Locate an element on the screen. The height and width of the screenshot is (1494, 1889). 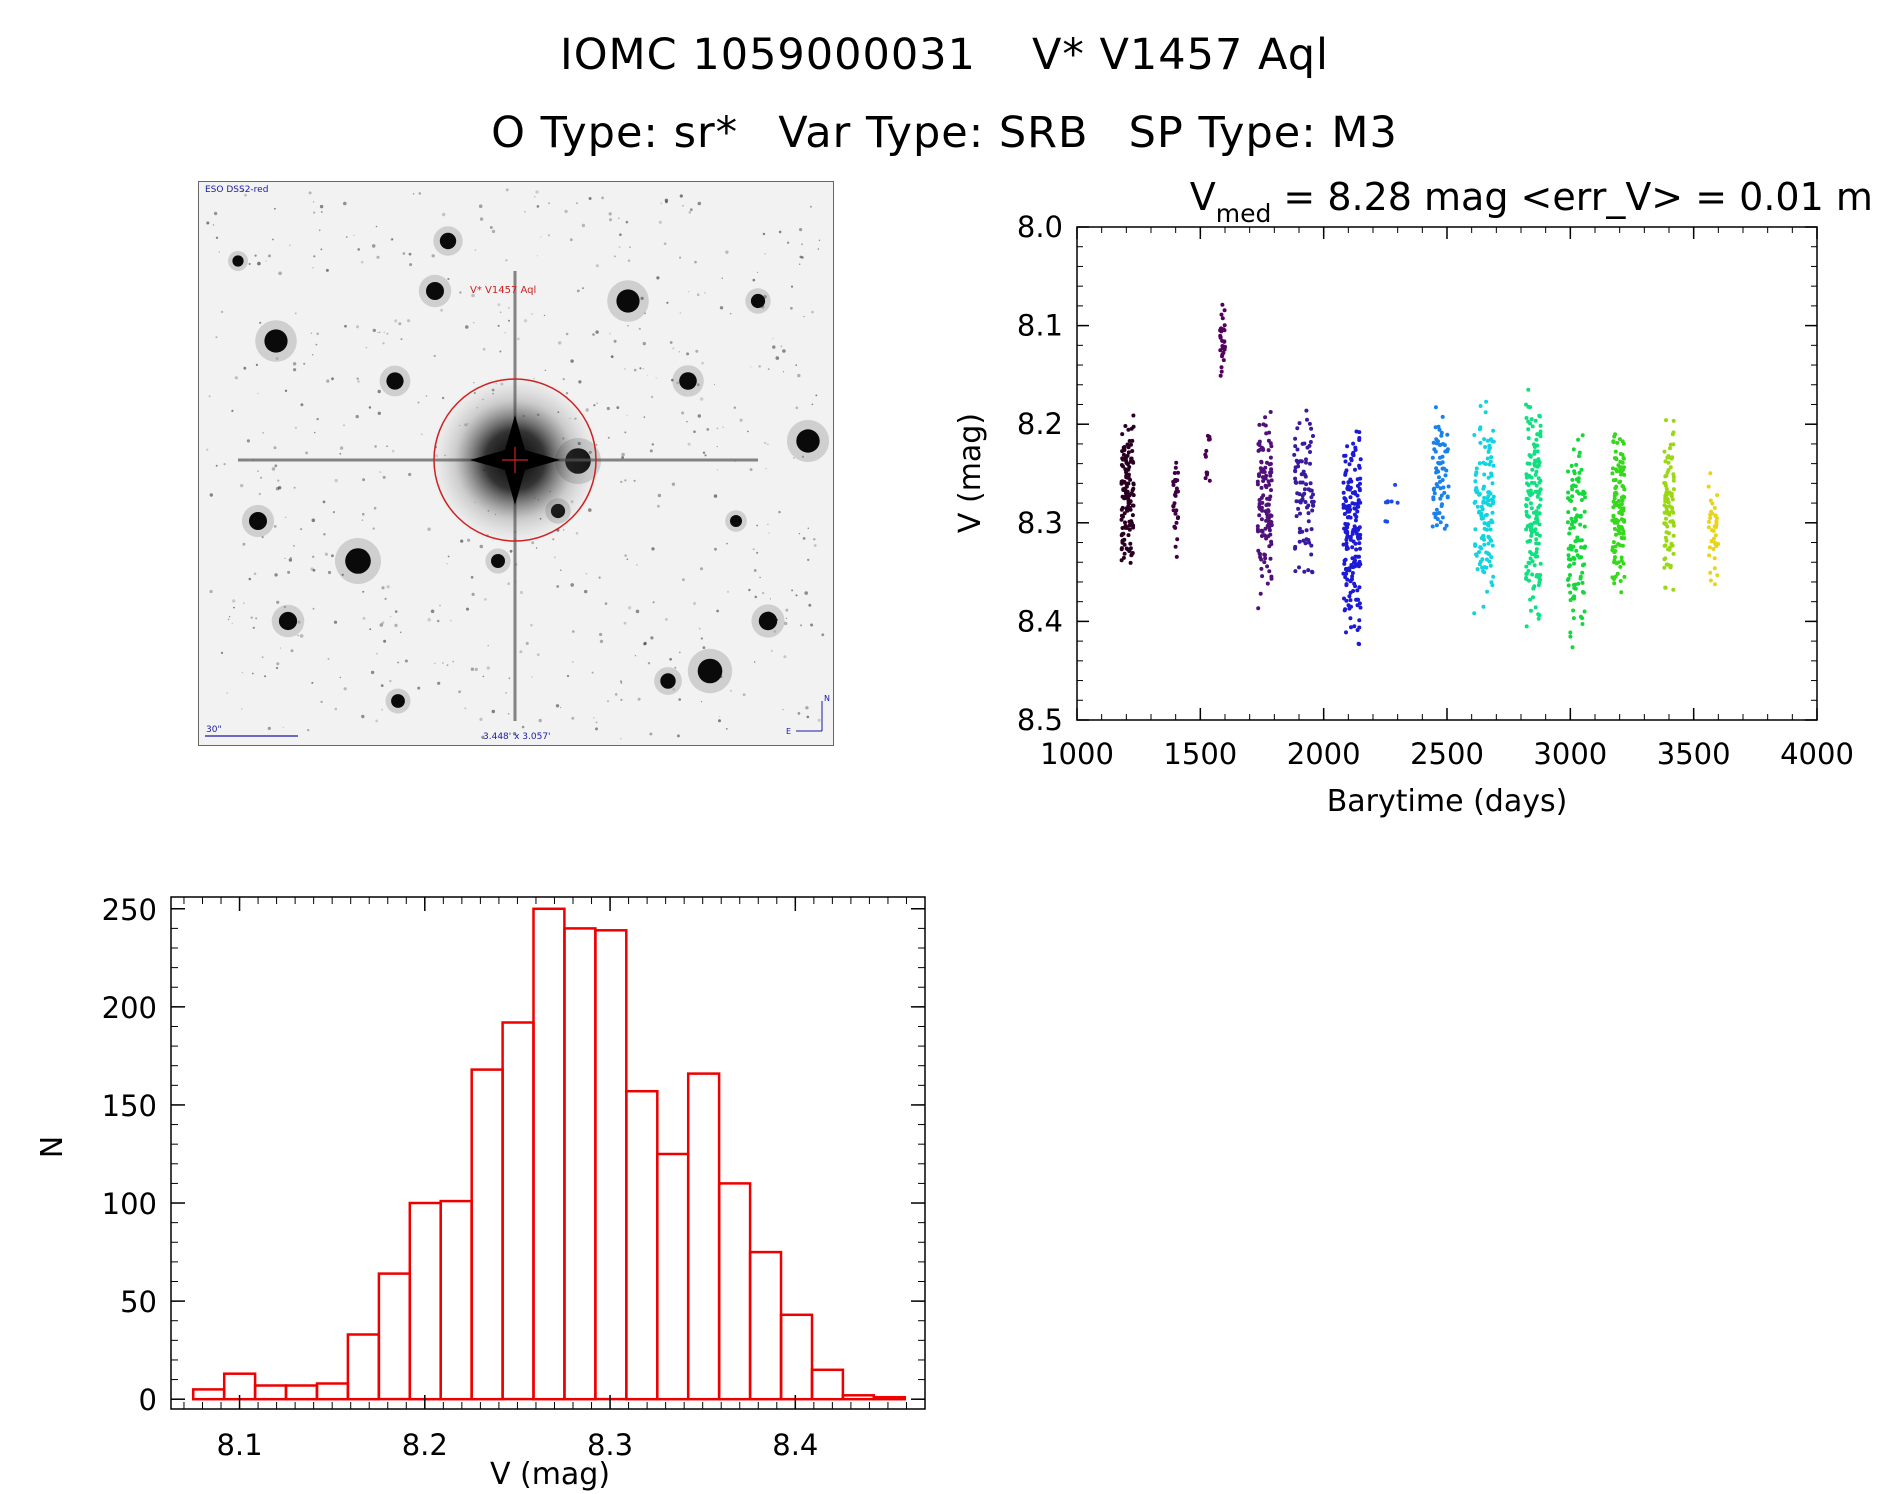
plot-title-line-2: O Type: sr* Var Type: SRB SP Type: M3 is located at coordinates (944, 133).